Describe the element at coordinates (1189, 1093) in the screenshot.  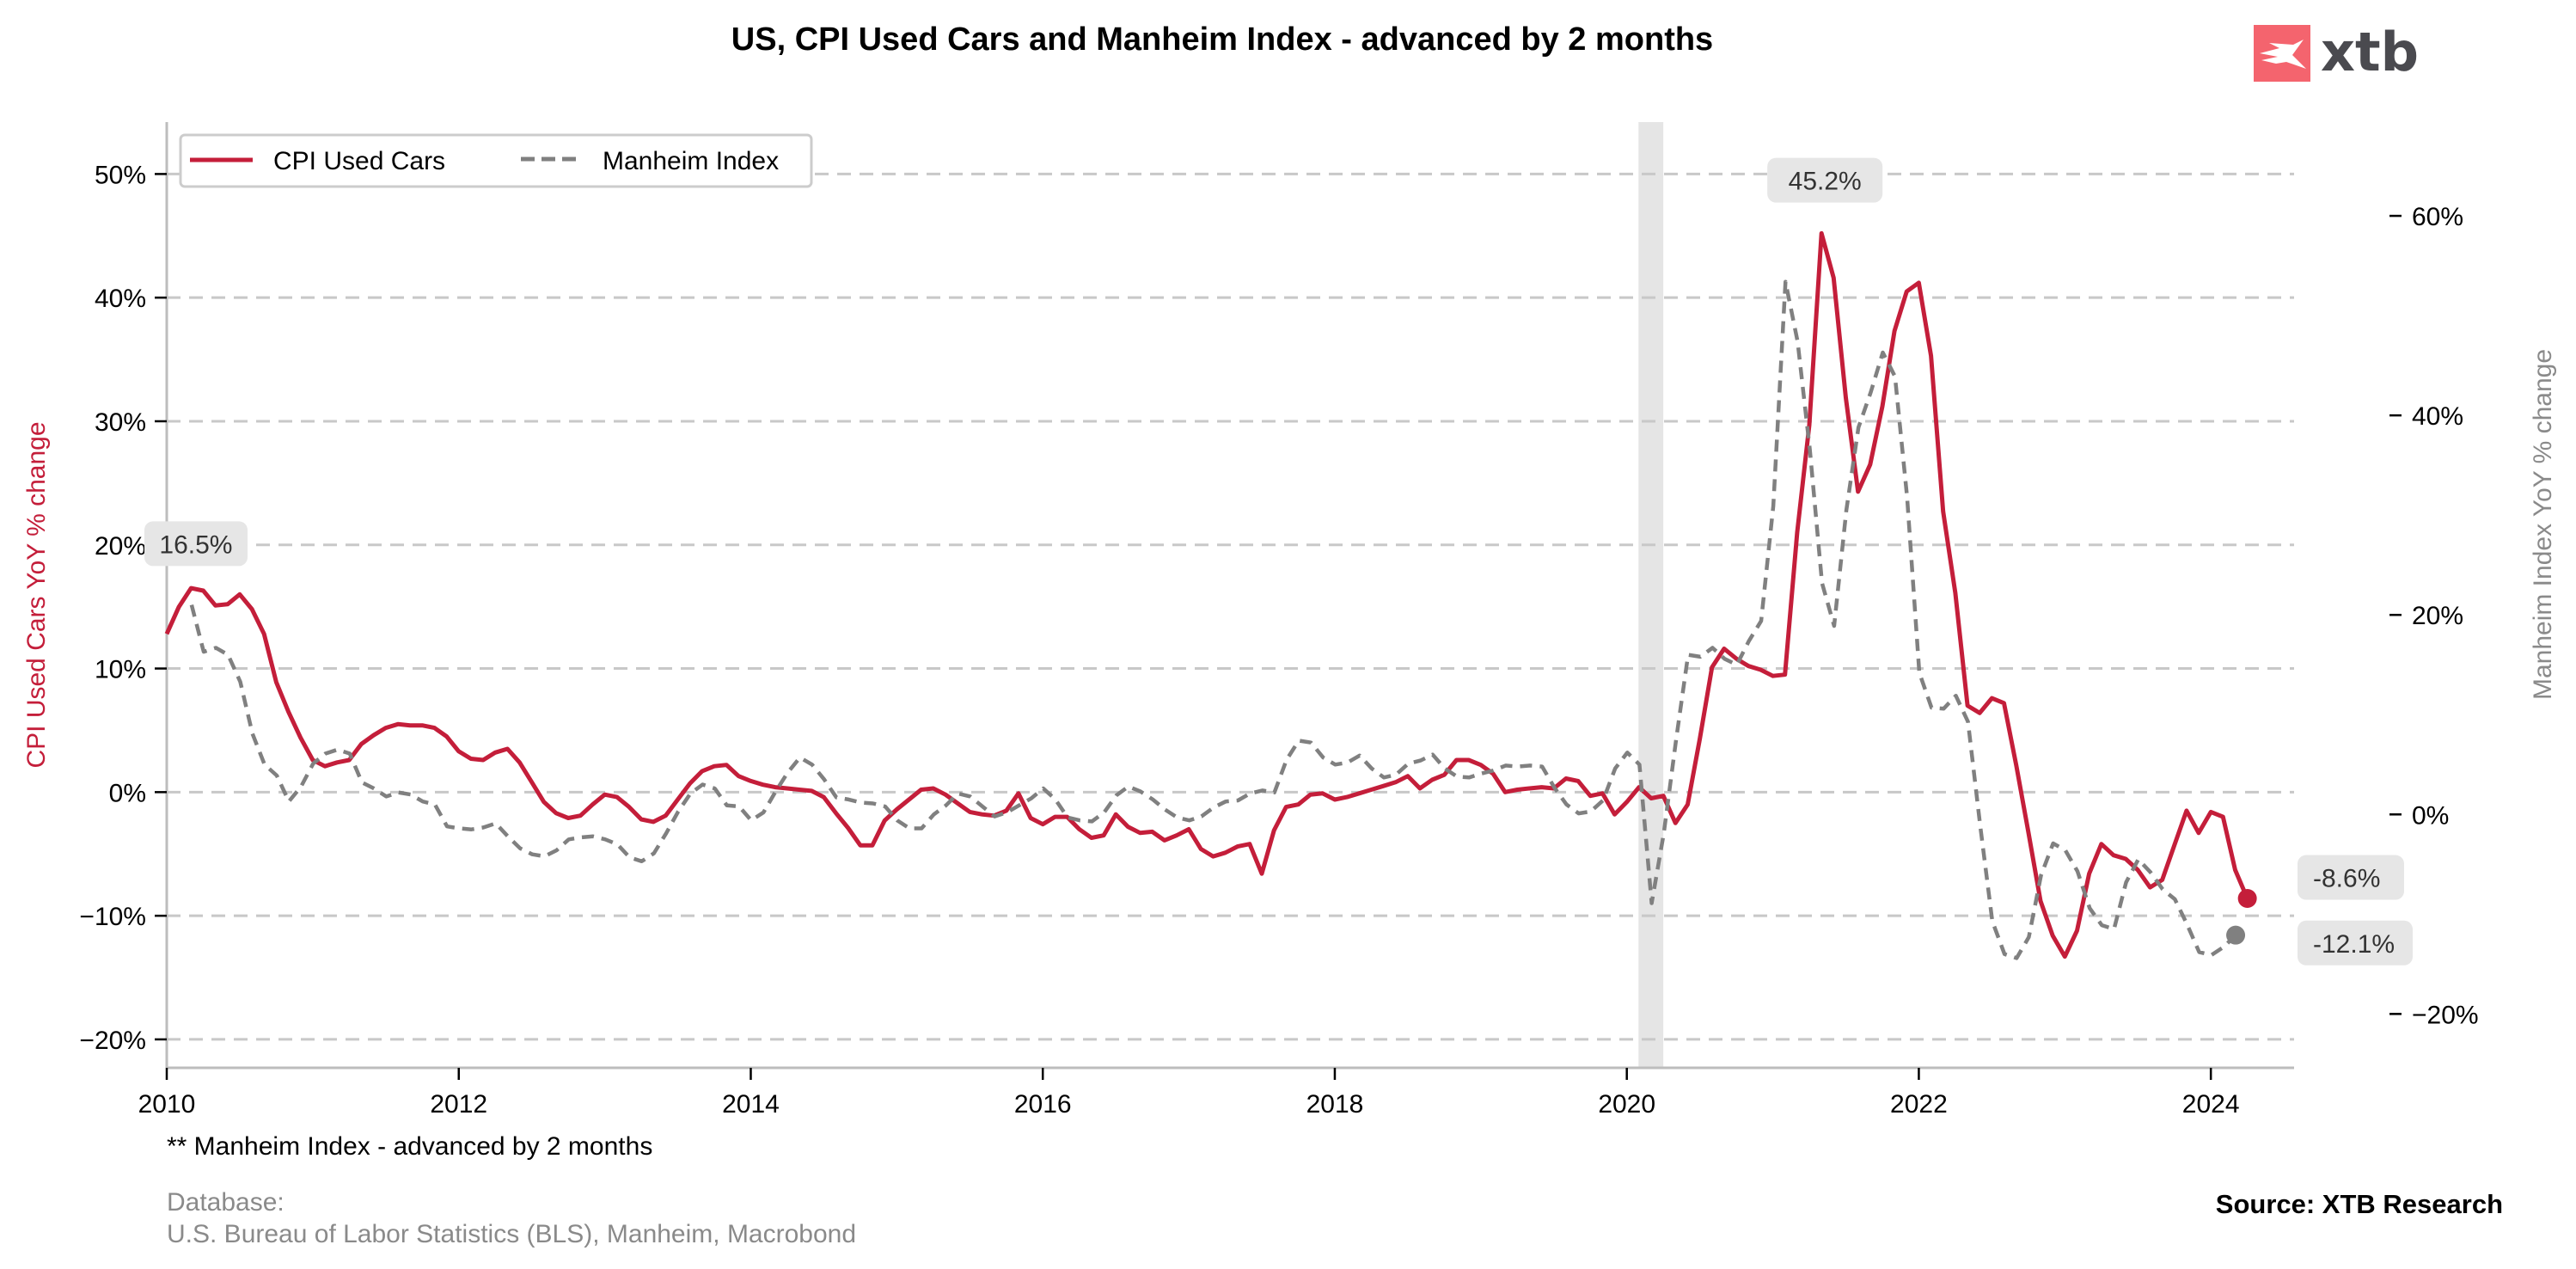
I see `x-axis-ticks: 2010 2012 2014 2016 2018 2020 2022 2024` at that location.